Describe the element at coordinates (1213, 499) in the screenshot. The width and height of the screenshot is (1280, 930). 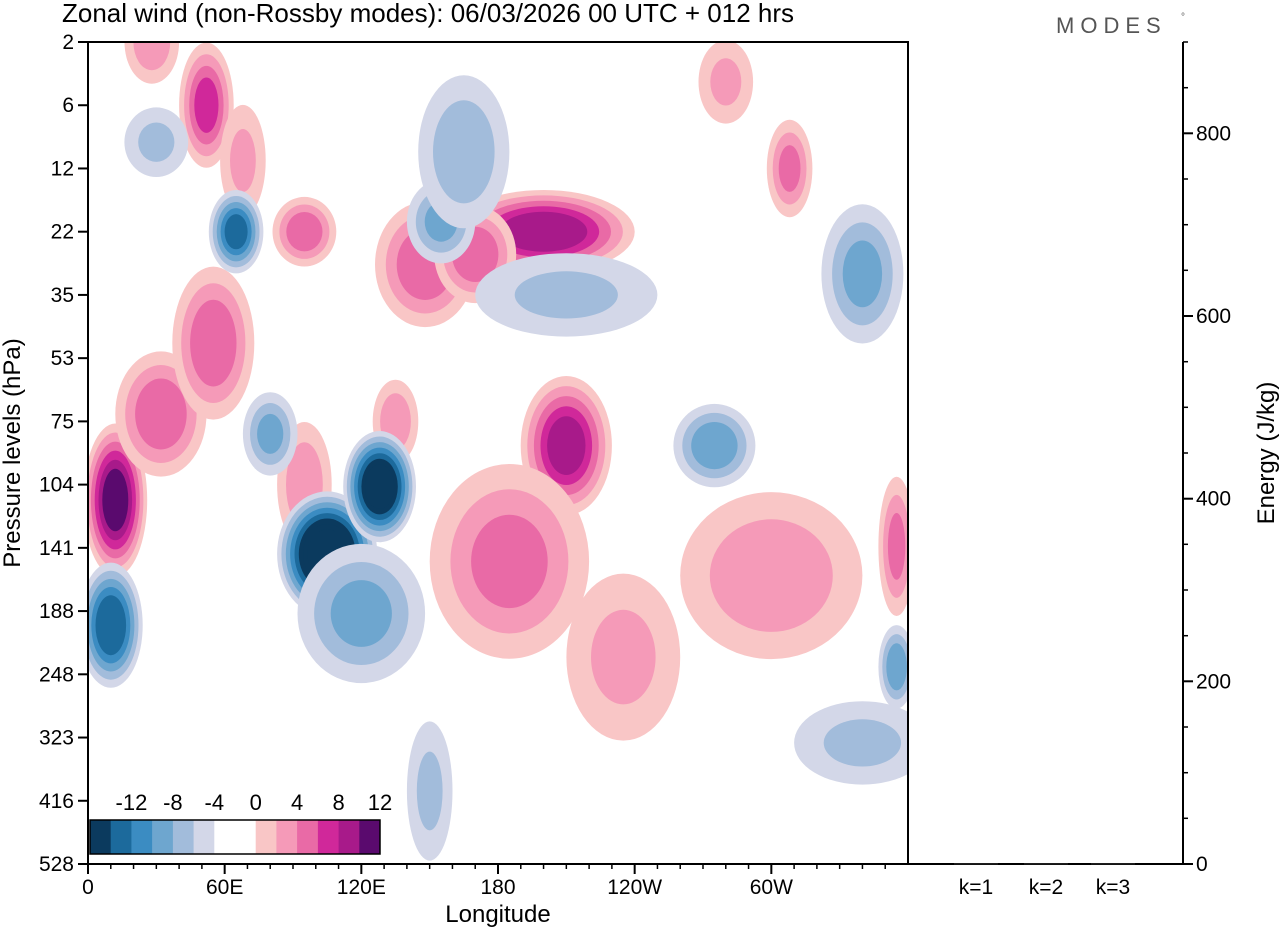
I see `energy-tick-label-400: 400` at that location.